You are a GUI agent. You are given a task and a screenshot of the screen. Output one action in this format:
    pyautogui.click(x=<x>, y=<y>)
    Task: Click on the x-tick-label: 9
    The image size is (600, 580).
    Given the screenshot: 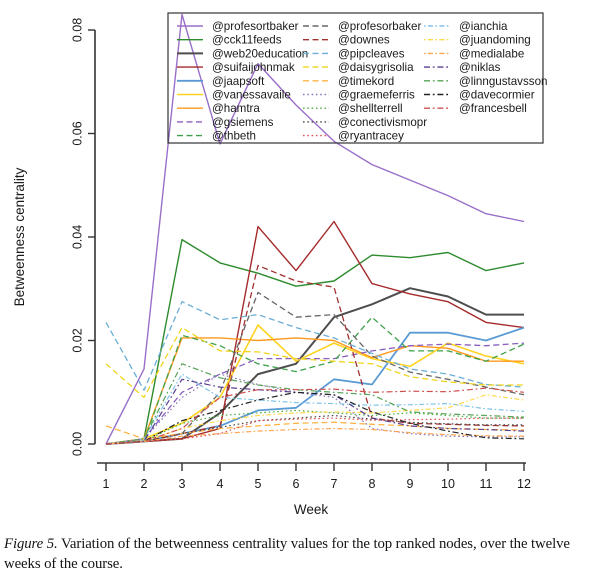 What is the action you would take?
    pyautogui.click(x=410, y=484)
    